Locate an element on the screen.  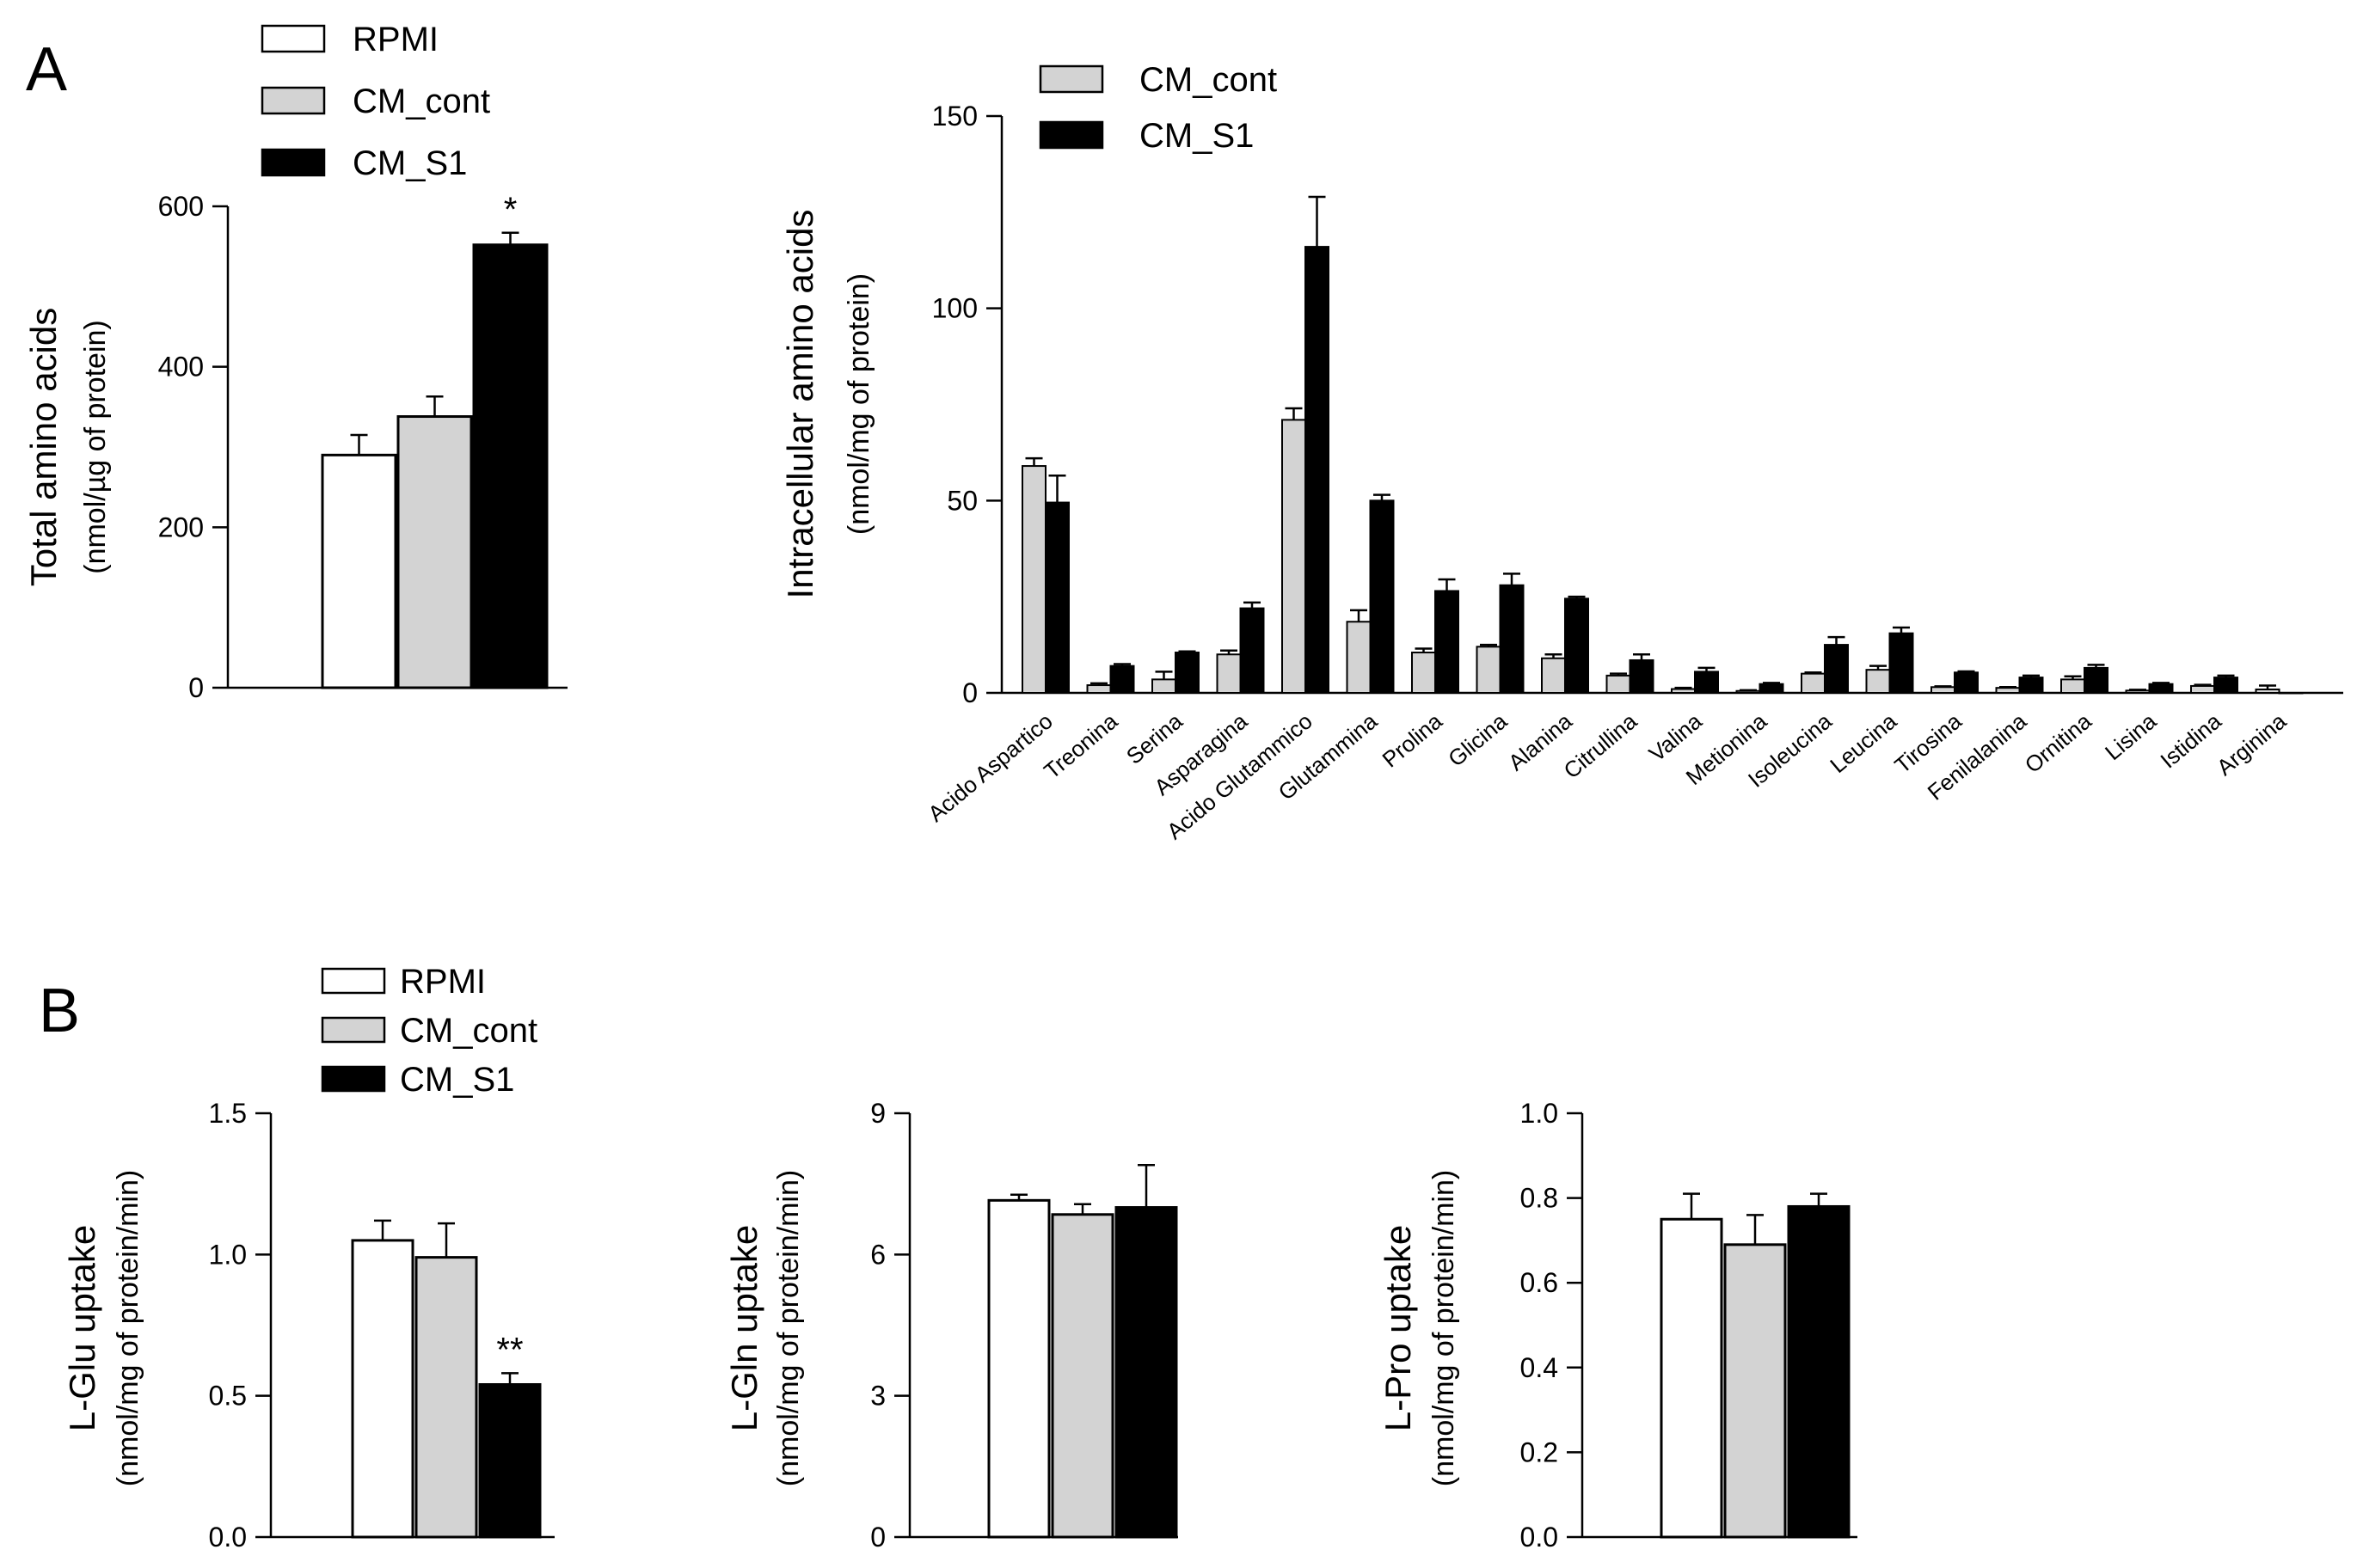
pro-ytick-label: 0.4 is located at coordinates (1539, 1367).